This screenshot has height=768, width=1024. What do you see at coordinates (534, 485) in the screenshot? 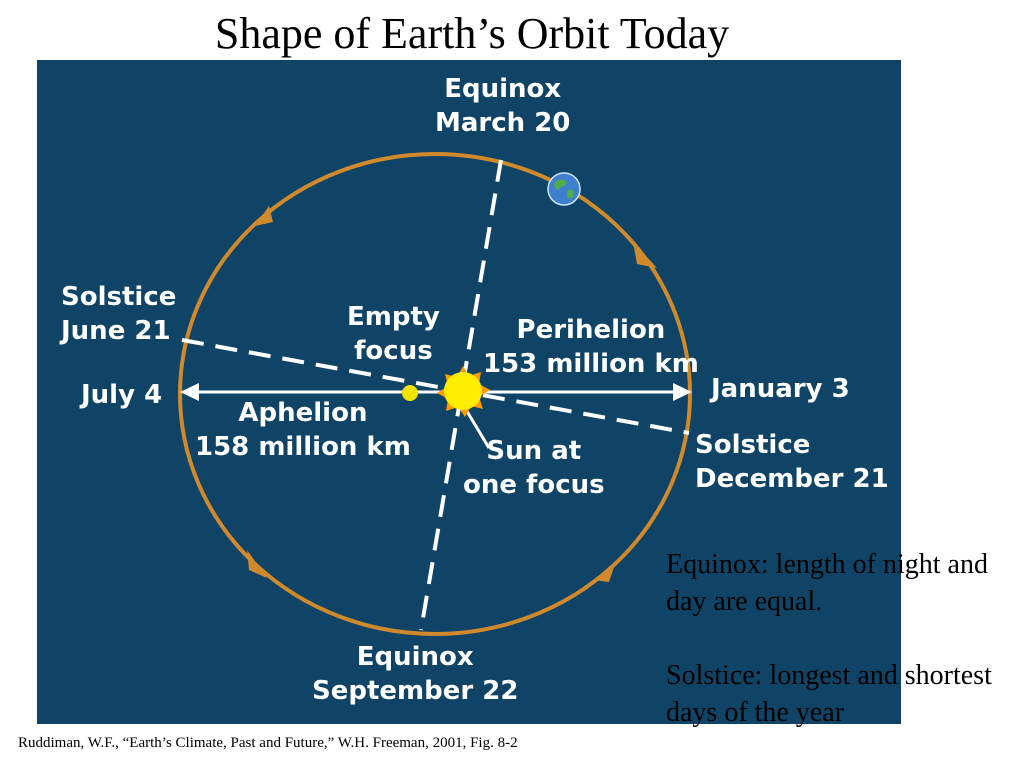
I see `sun-focus-line2: one focus` at bounding box center [534, 485].